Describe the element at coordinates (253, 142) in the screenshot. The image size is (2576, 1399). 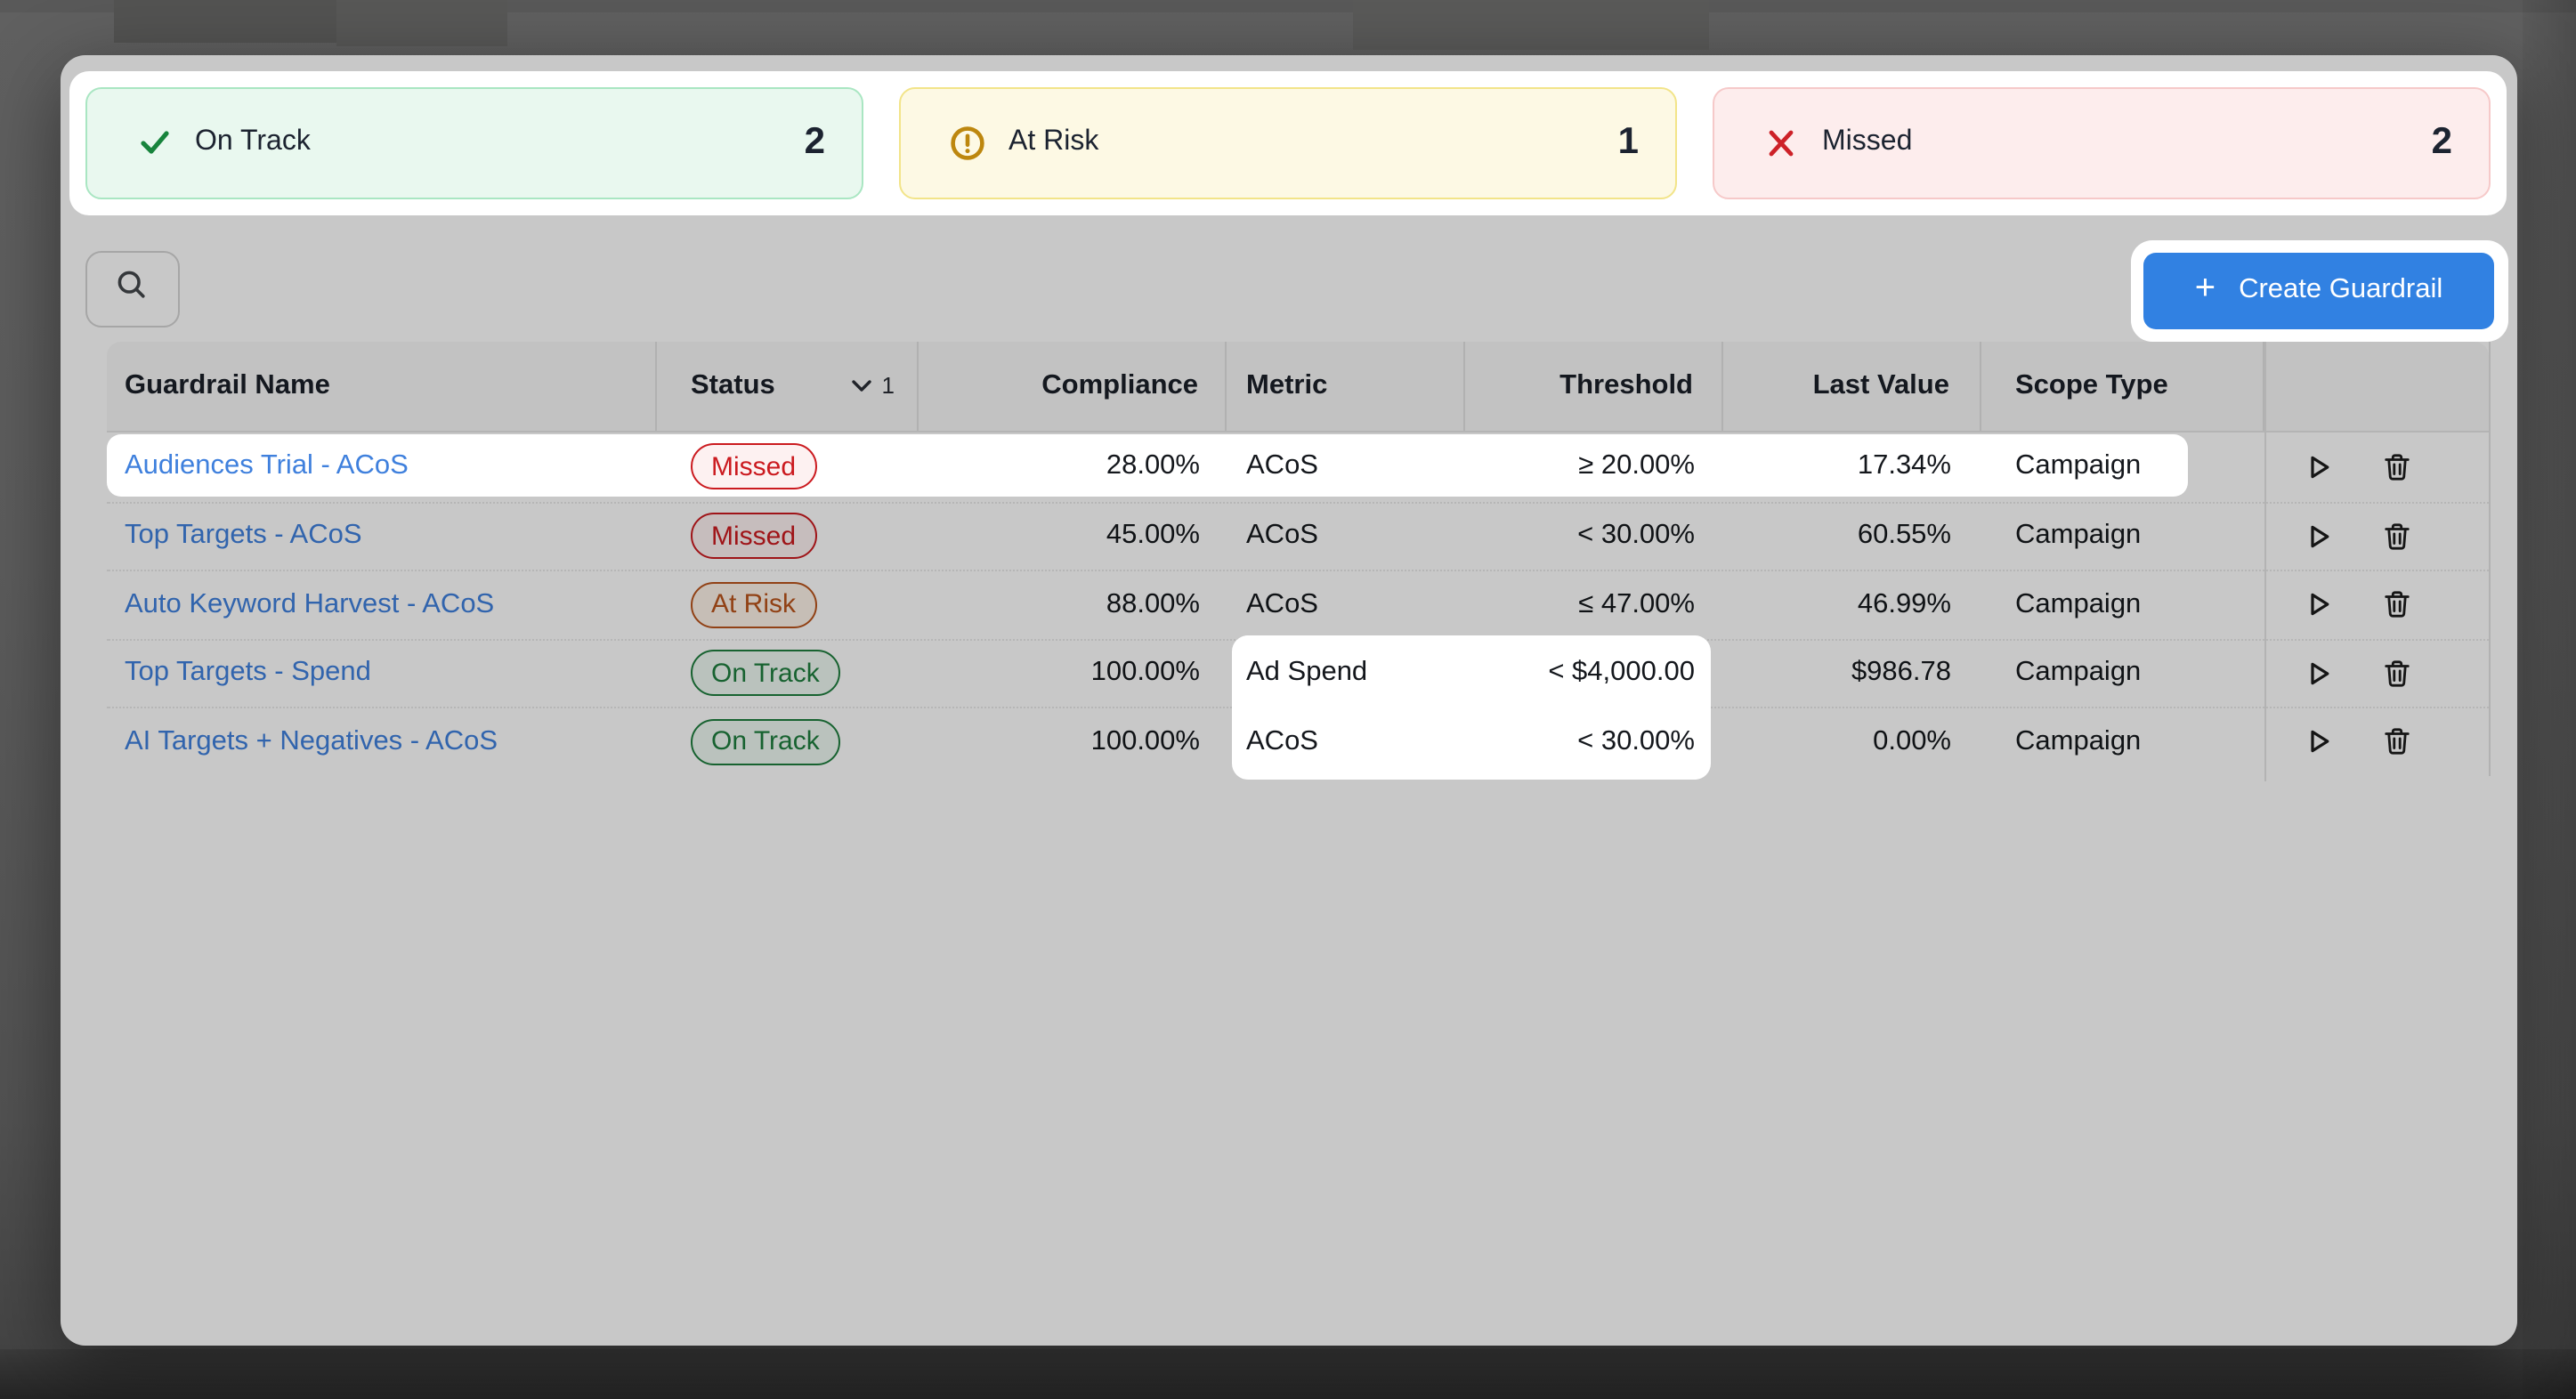
I see `card-label: On Track` at that location.